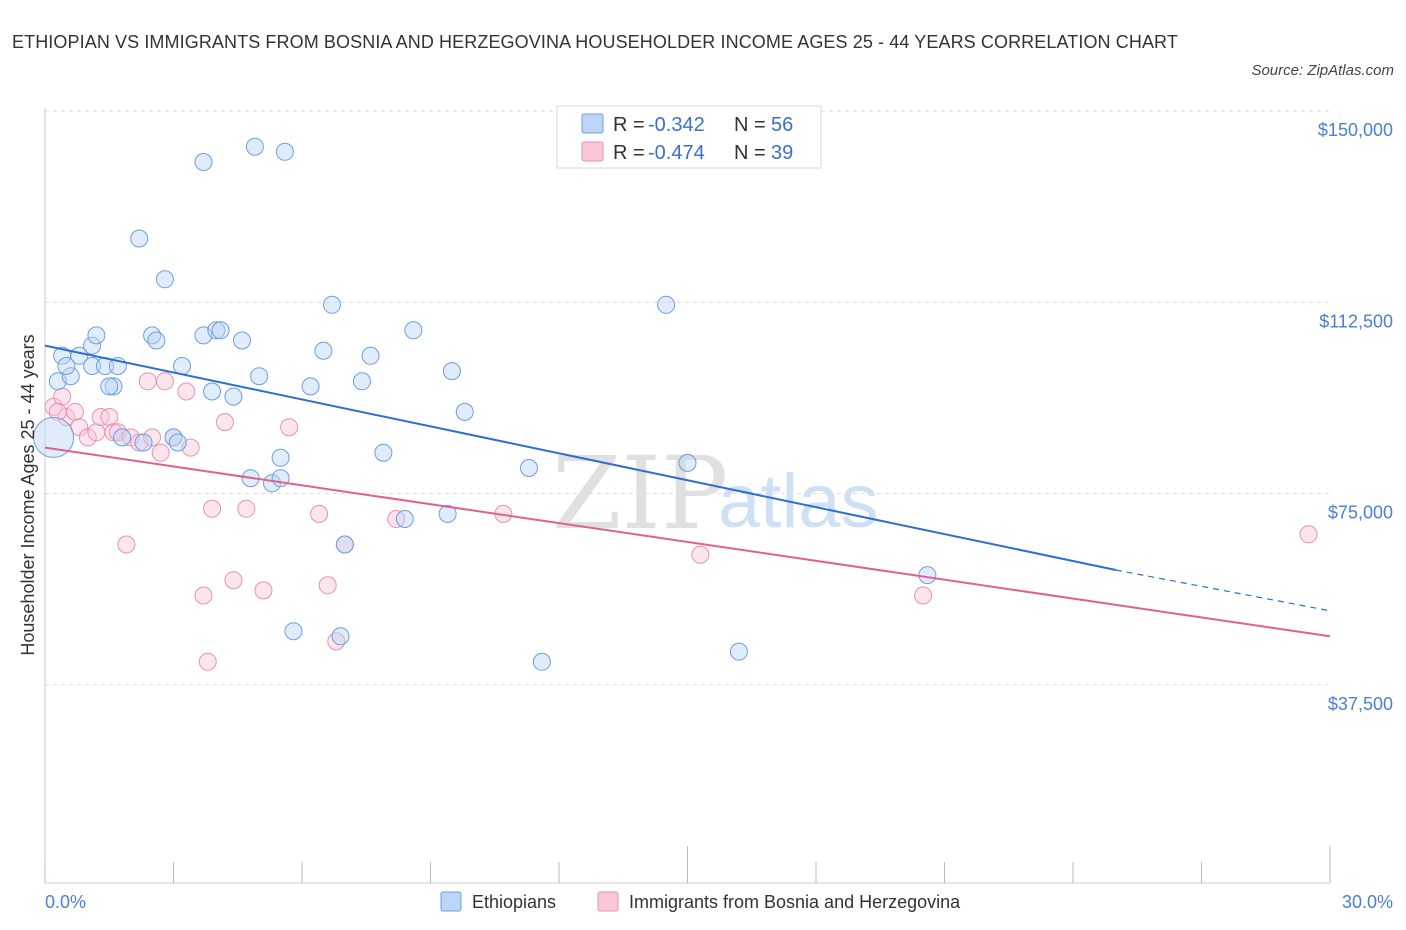  What do you see at coordinates (640, 493) in the screenshot?
I see `watermark-zip-text: ZIP` at bounding box center [640, 493].